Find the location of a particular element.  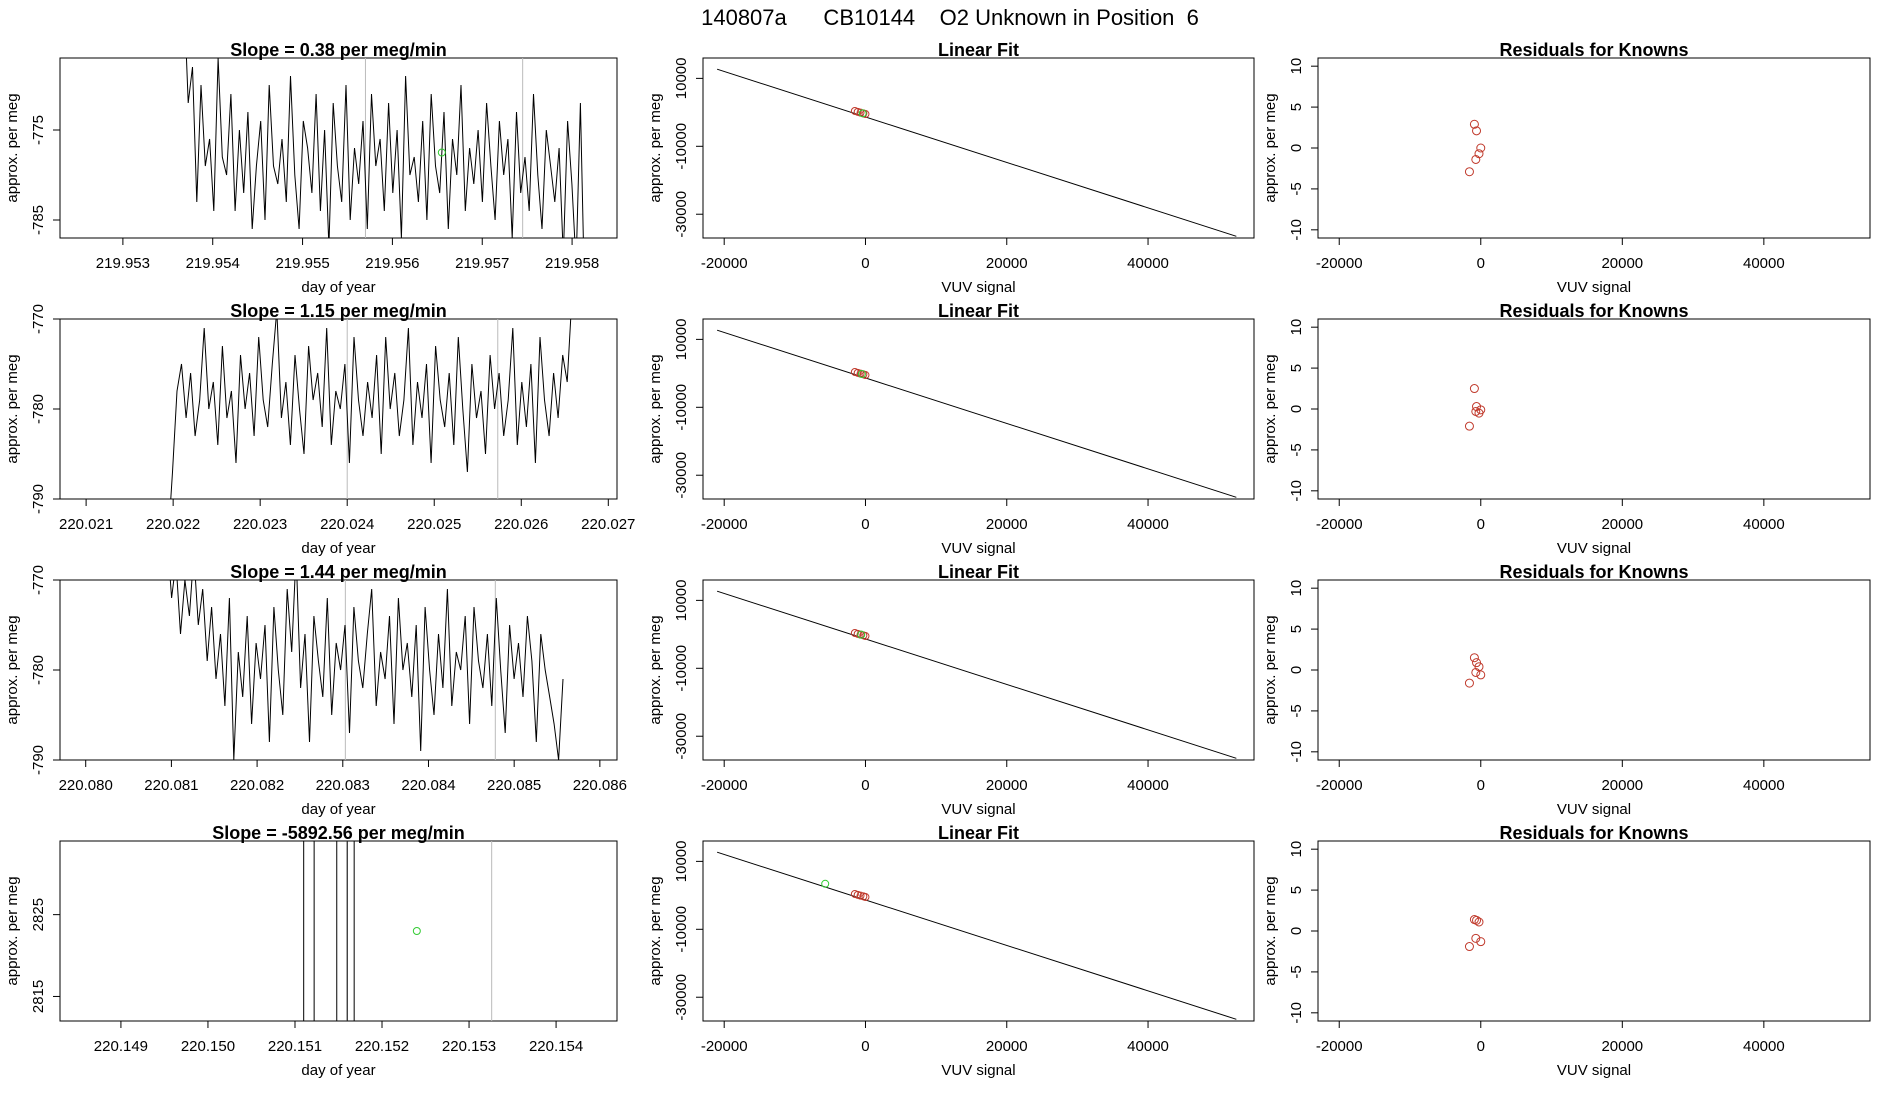

y-tick-label: -785 is located at coordinates (38, 220).